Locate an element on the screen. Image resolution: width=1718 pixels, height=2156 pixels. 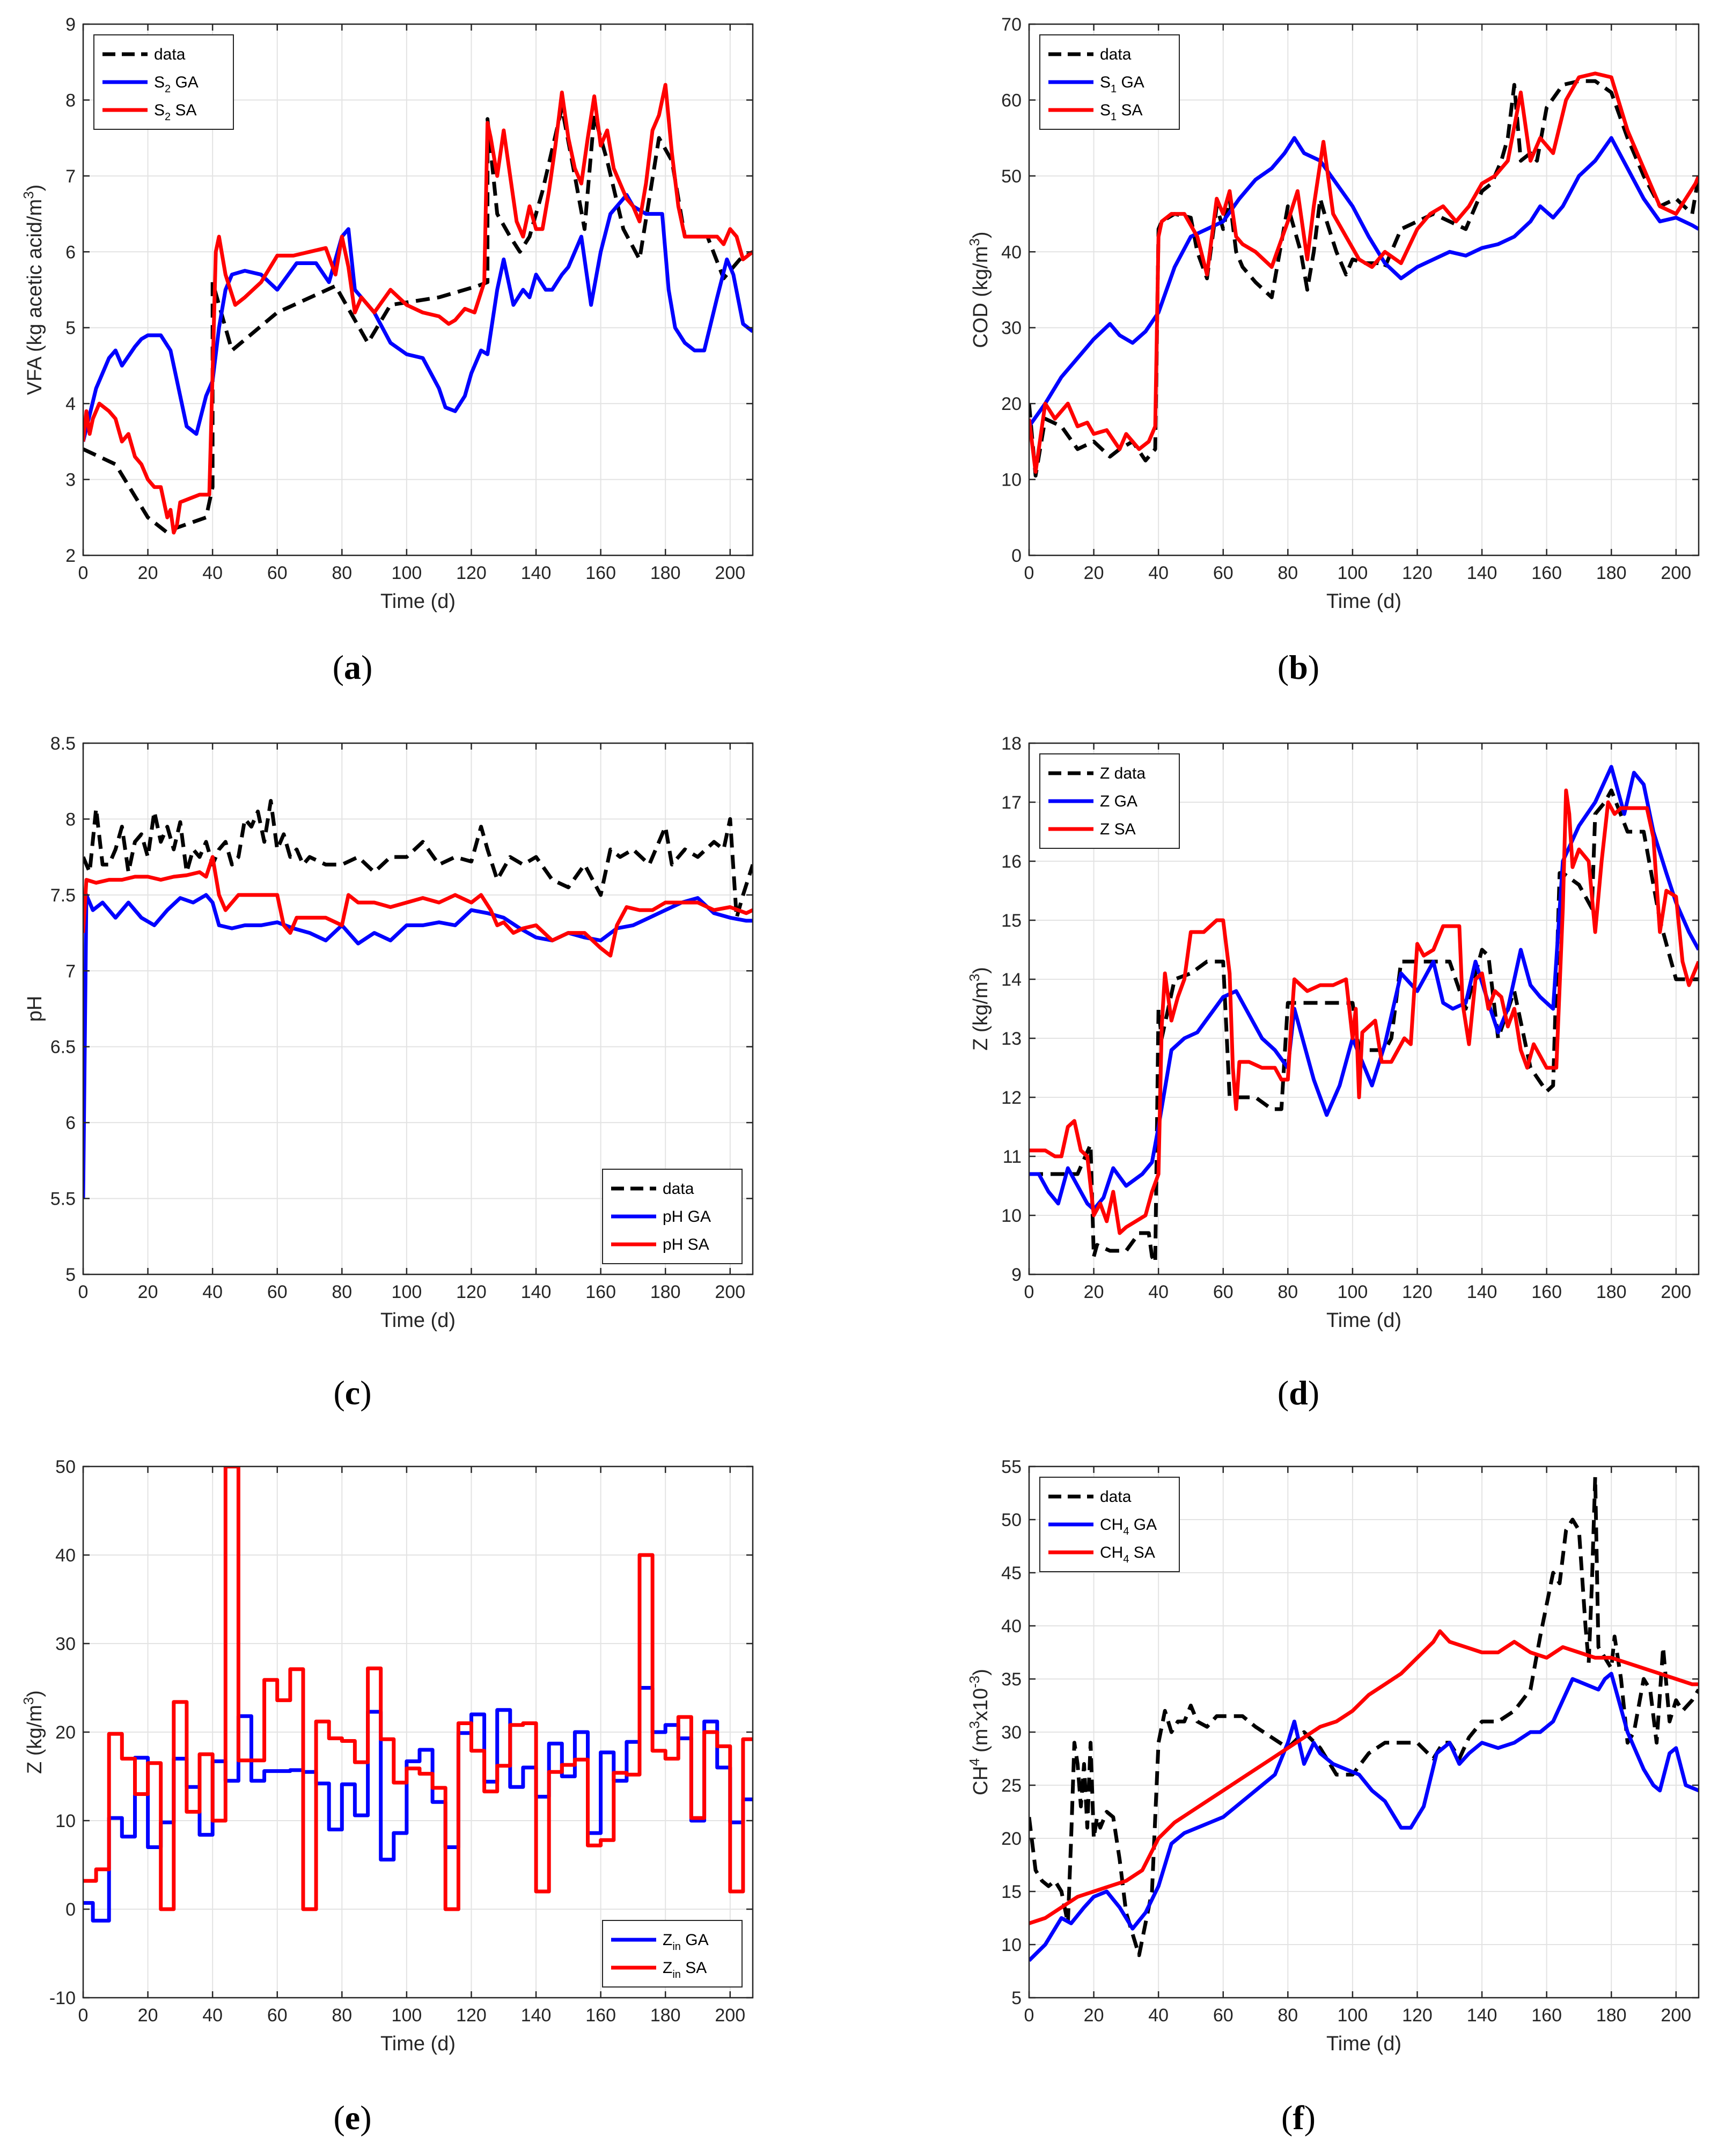
caption-letter: e is located at coordinates (352, 2118).